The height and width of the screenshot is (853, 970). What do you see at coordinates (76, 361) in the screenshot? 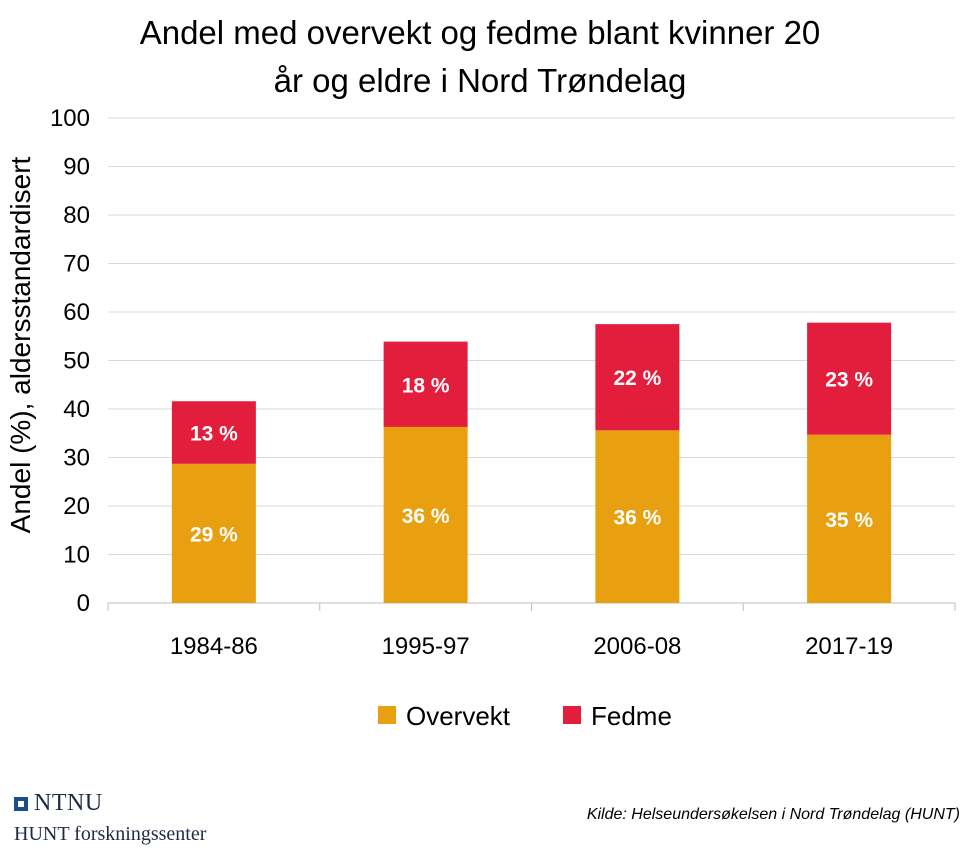
I see `y-tick-label: 50` at bounding box center [76, 361].